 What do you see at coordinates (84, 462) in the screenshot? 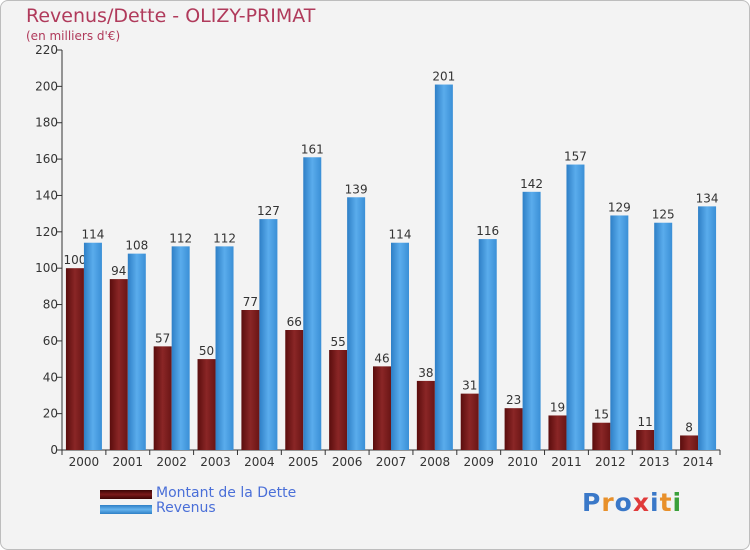
I see `x-tick-label: 2000` at bounding box center [84, 462].